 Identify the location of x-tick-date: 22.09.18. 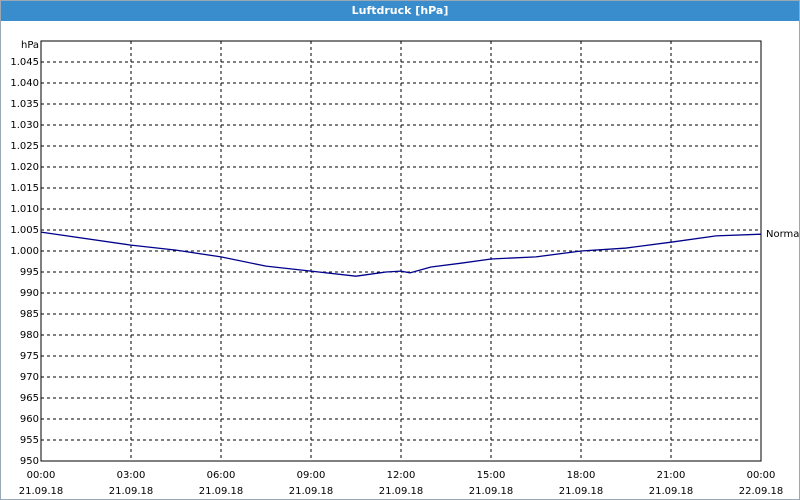
(761, 491).